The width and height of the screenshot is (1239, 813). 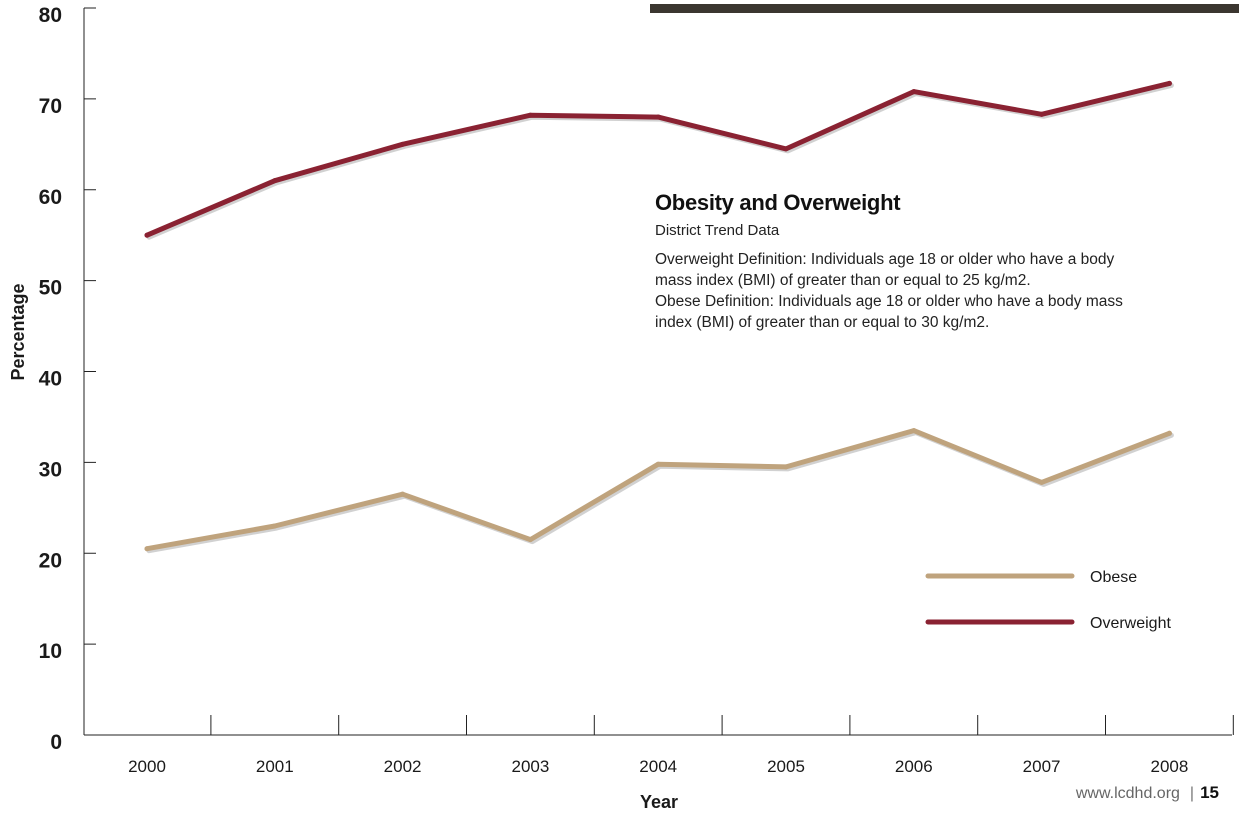 I want to click on y-tick-label: 60, so click(x=50, y=197).